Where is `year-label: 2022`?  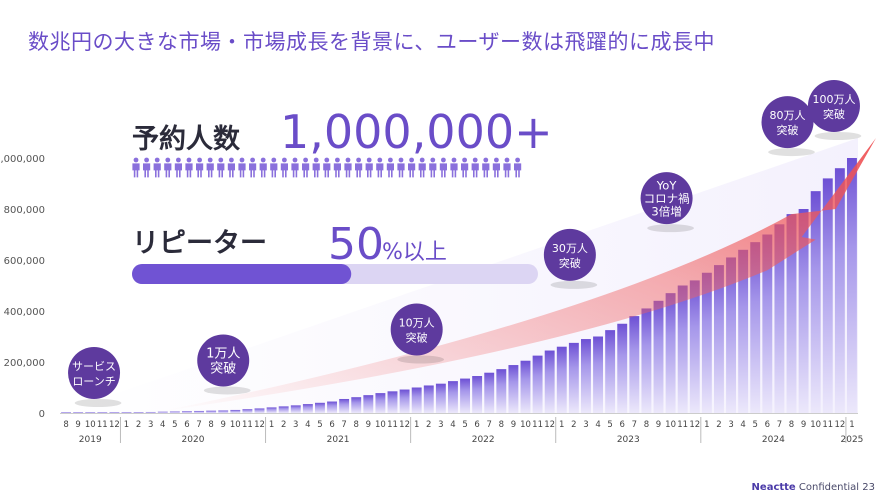
year-label: 2022 is located at coordinates (483, 440).